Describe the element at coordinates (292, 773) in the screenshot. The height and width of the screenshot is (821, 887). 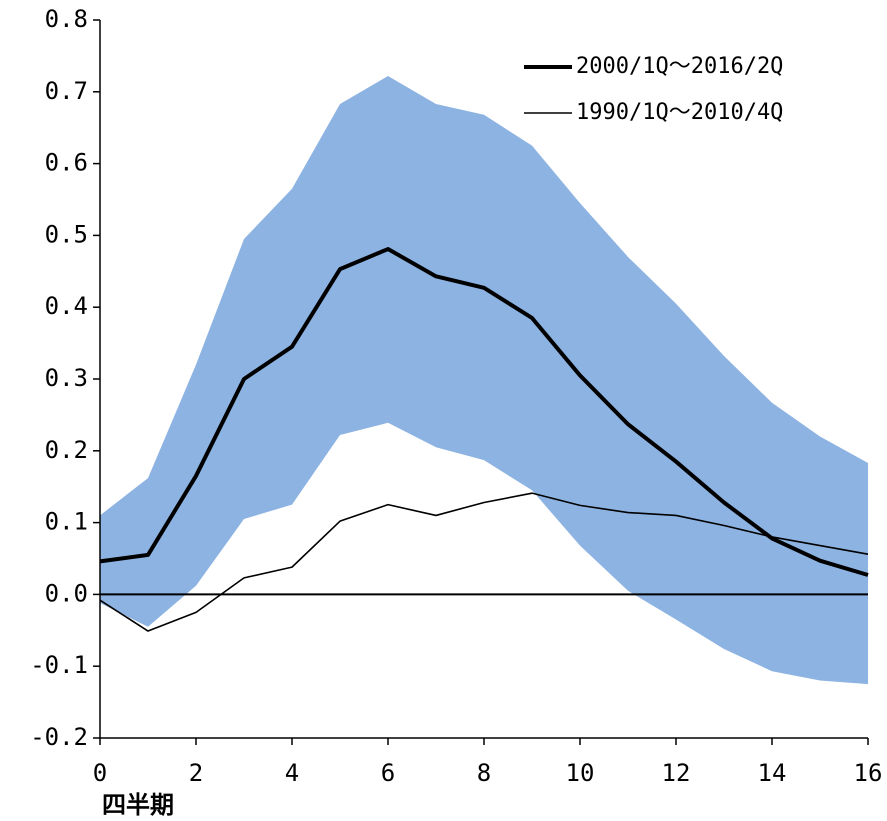
I see `x-tick-label: 4` at that location.